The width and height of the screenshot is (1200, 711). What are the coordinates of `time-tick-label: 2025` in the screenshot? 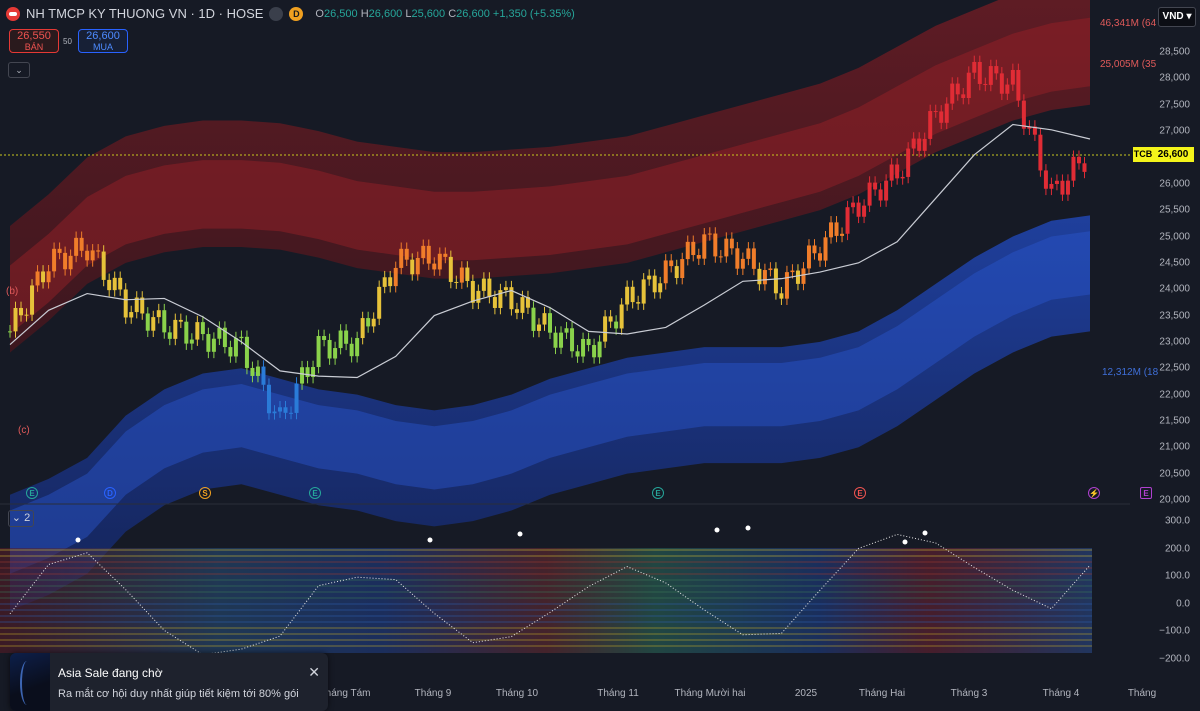 It's located at (806, 693).